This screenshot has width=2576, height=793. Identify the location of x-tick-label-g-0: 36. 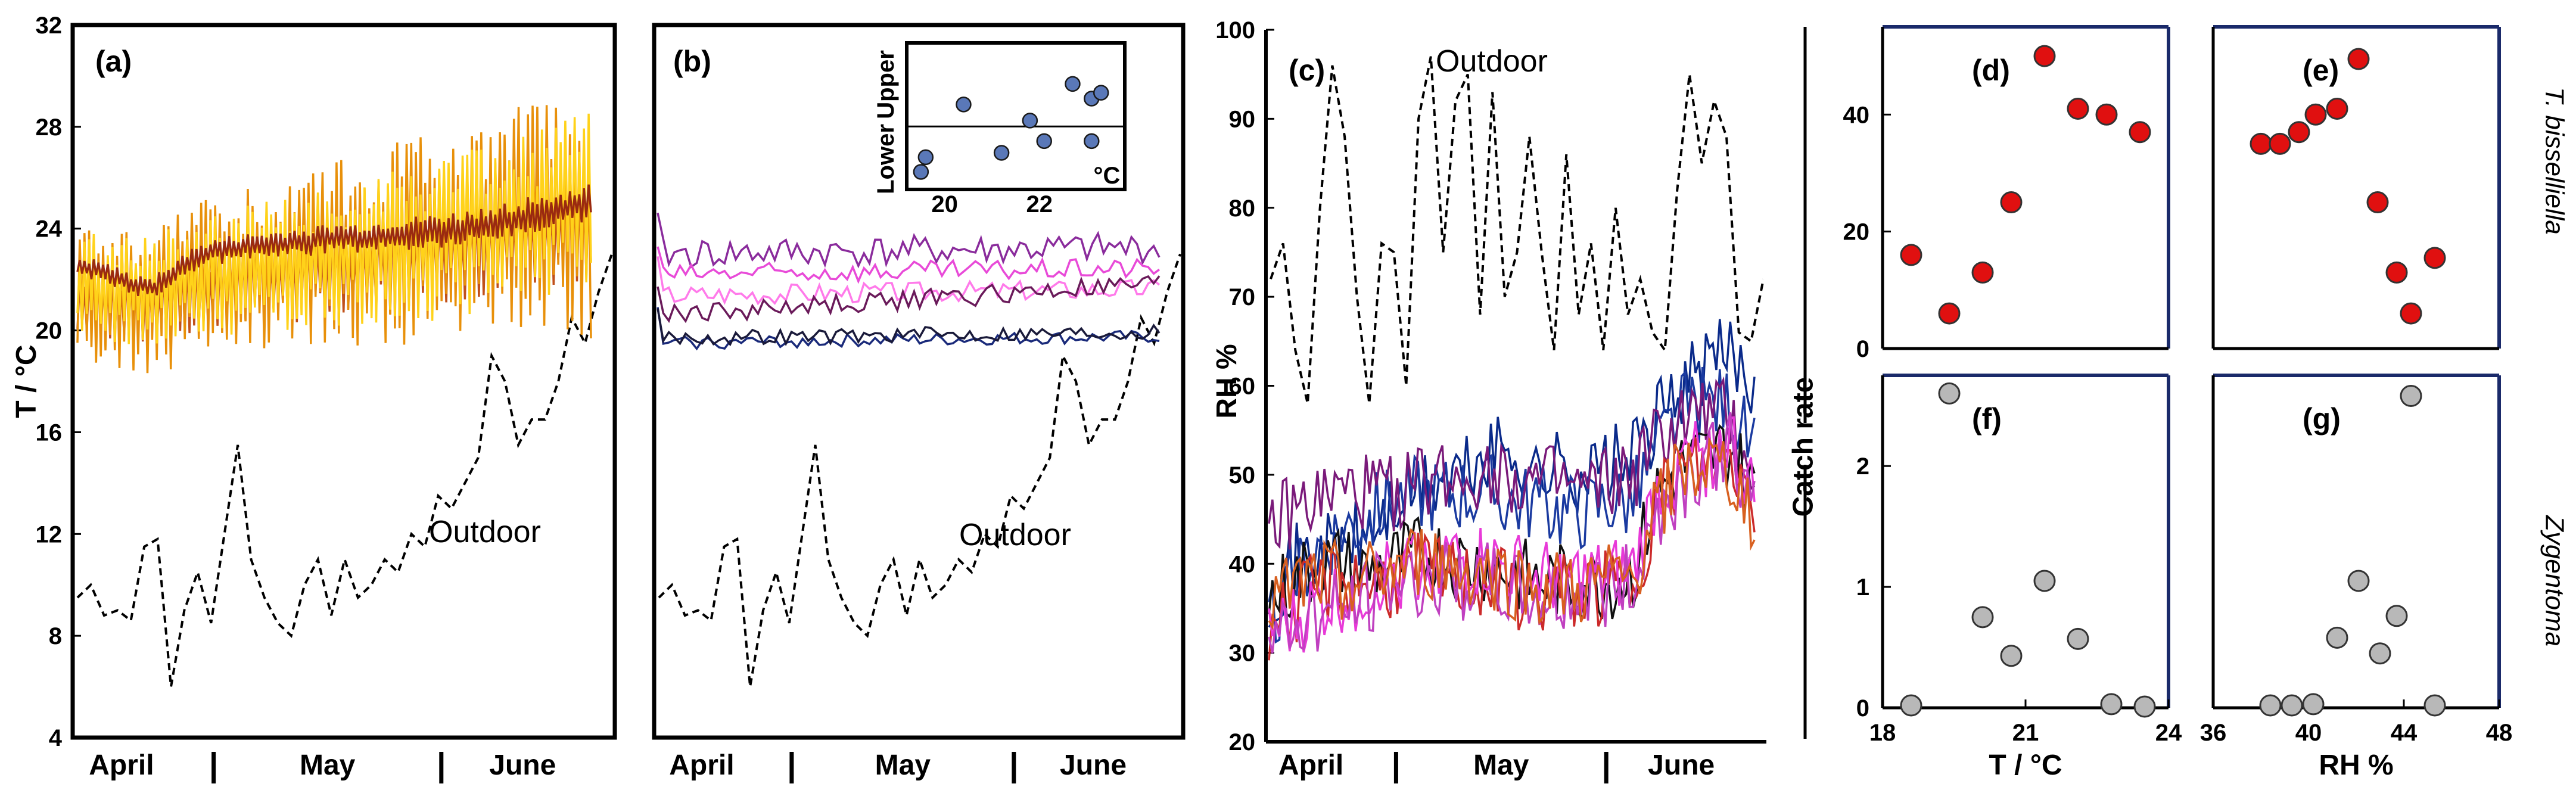
(2213, 733).